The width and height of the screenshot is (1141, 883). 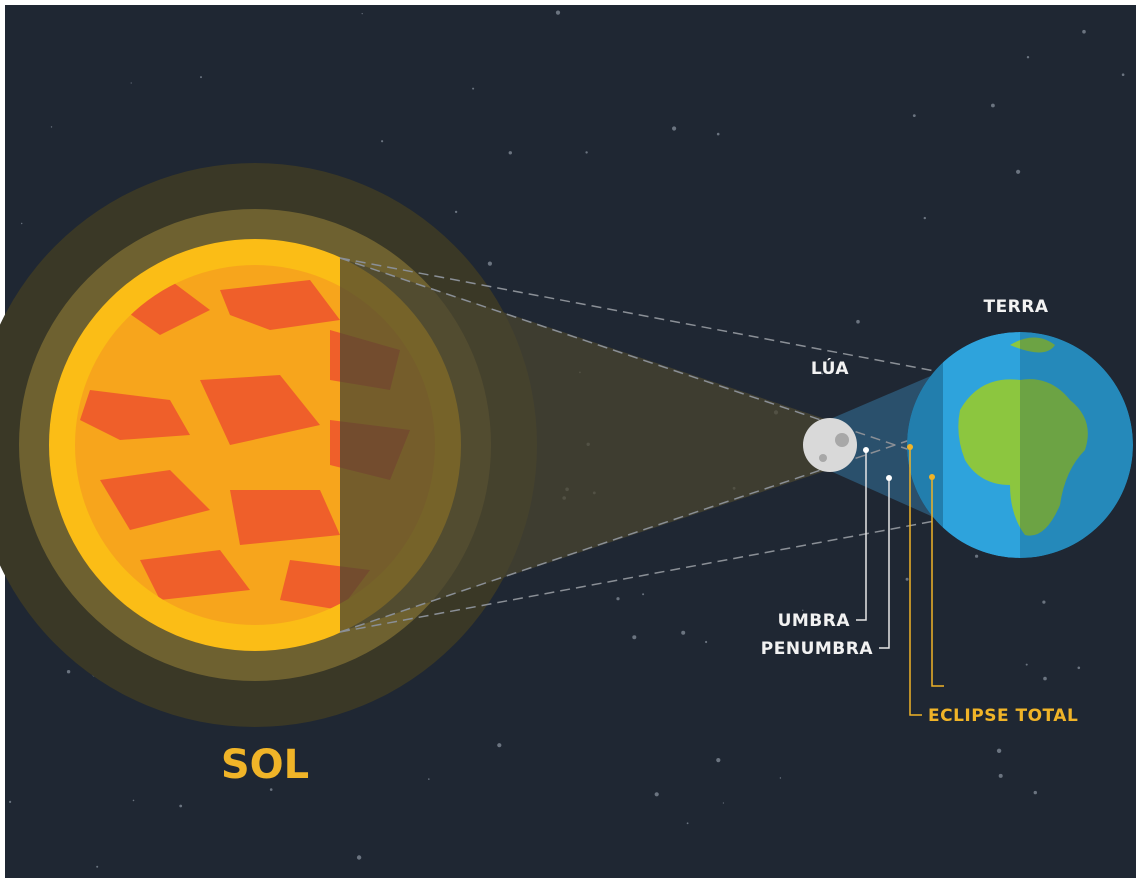 What do you see at coordinates (817, 649) in the screenshot?
I see `penumbra-label: PENUMBRA` at bounding box center [817, 649].